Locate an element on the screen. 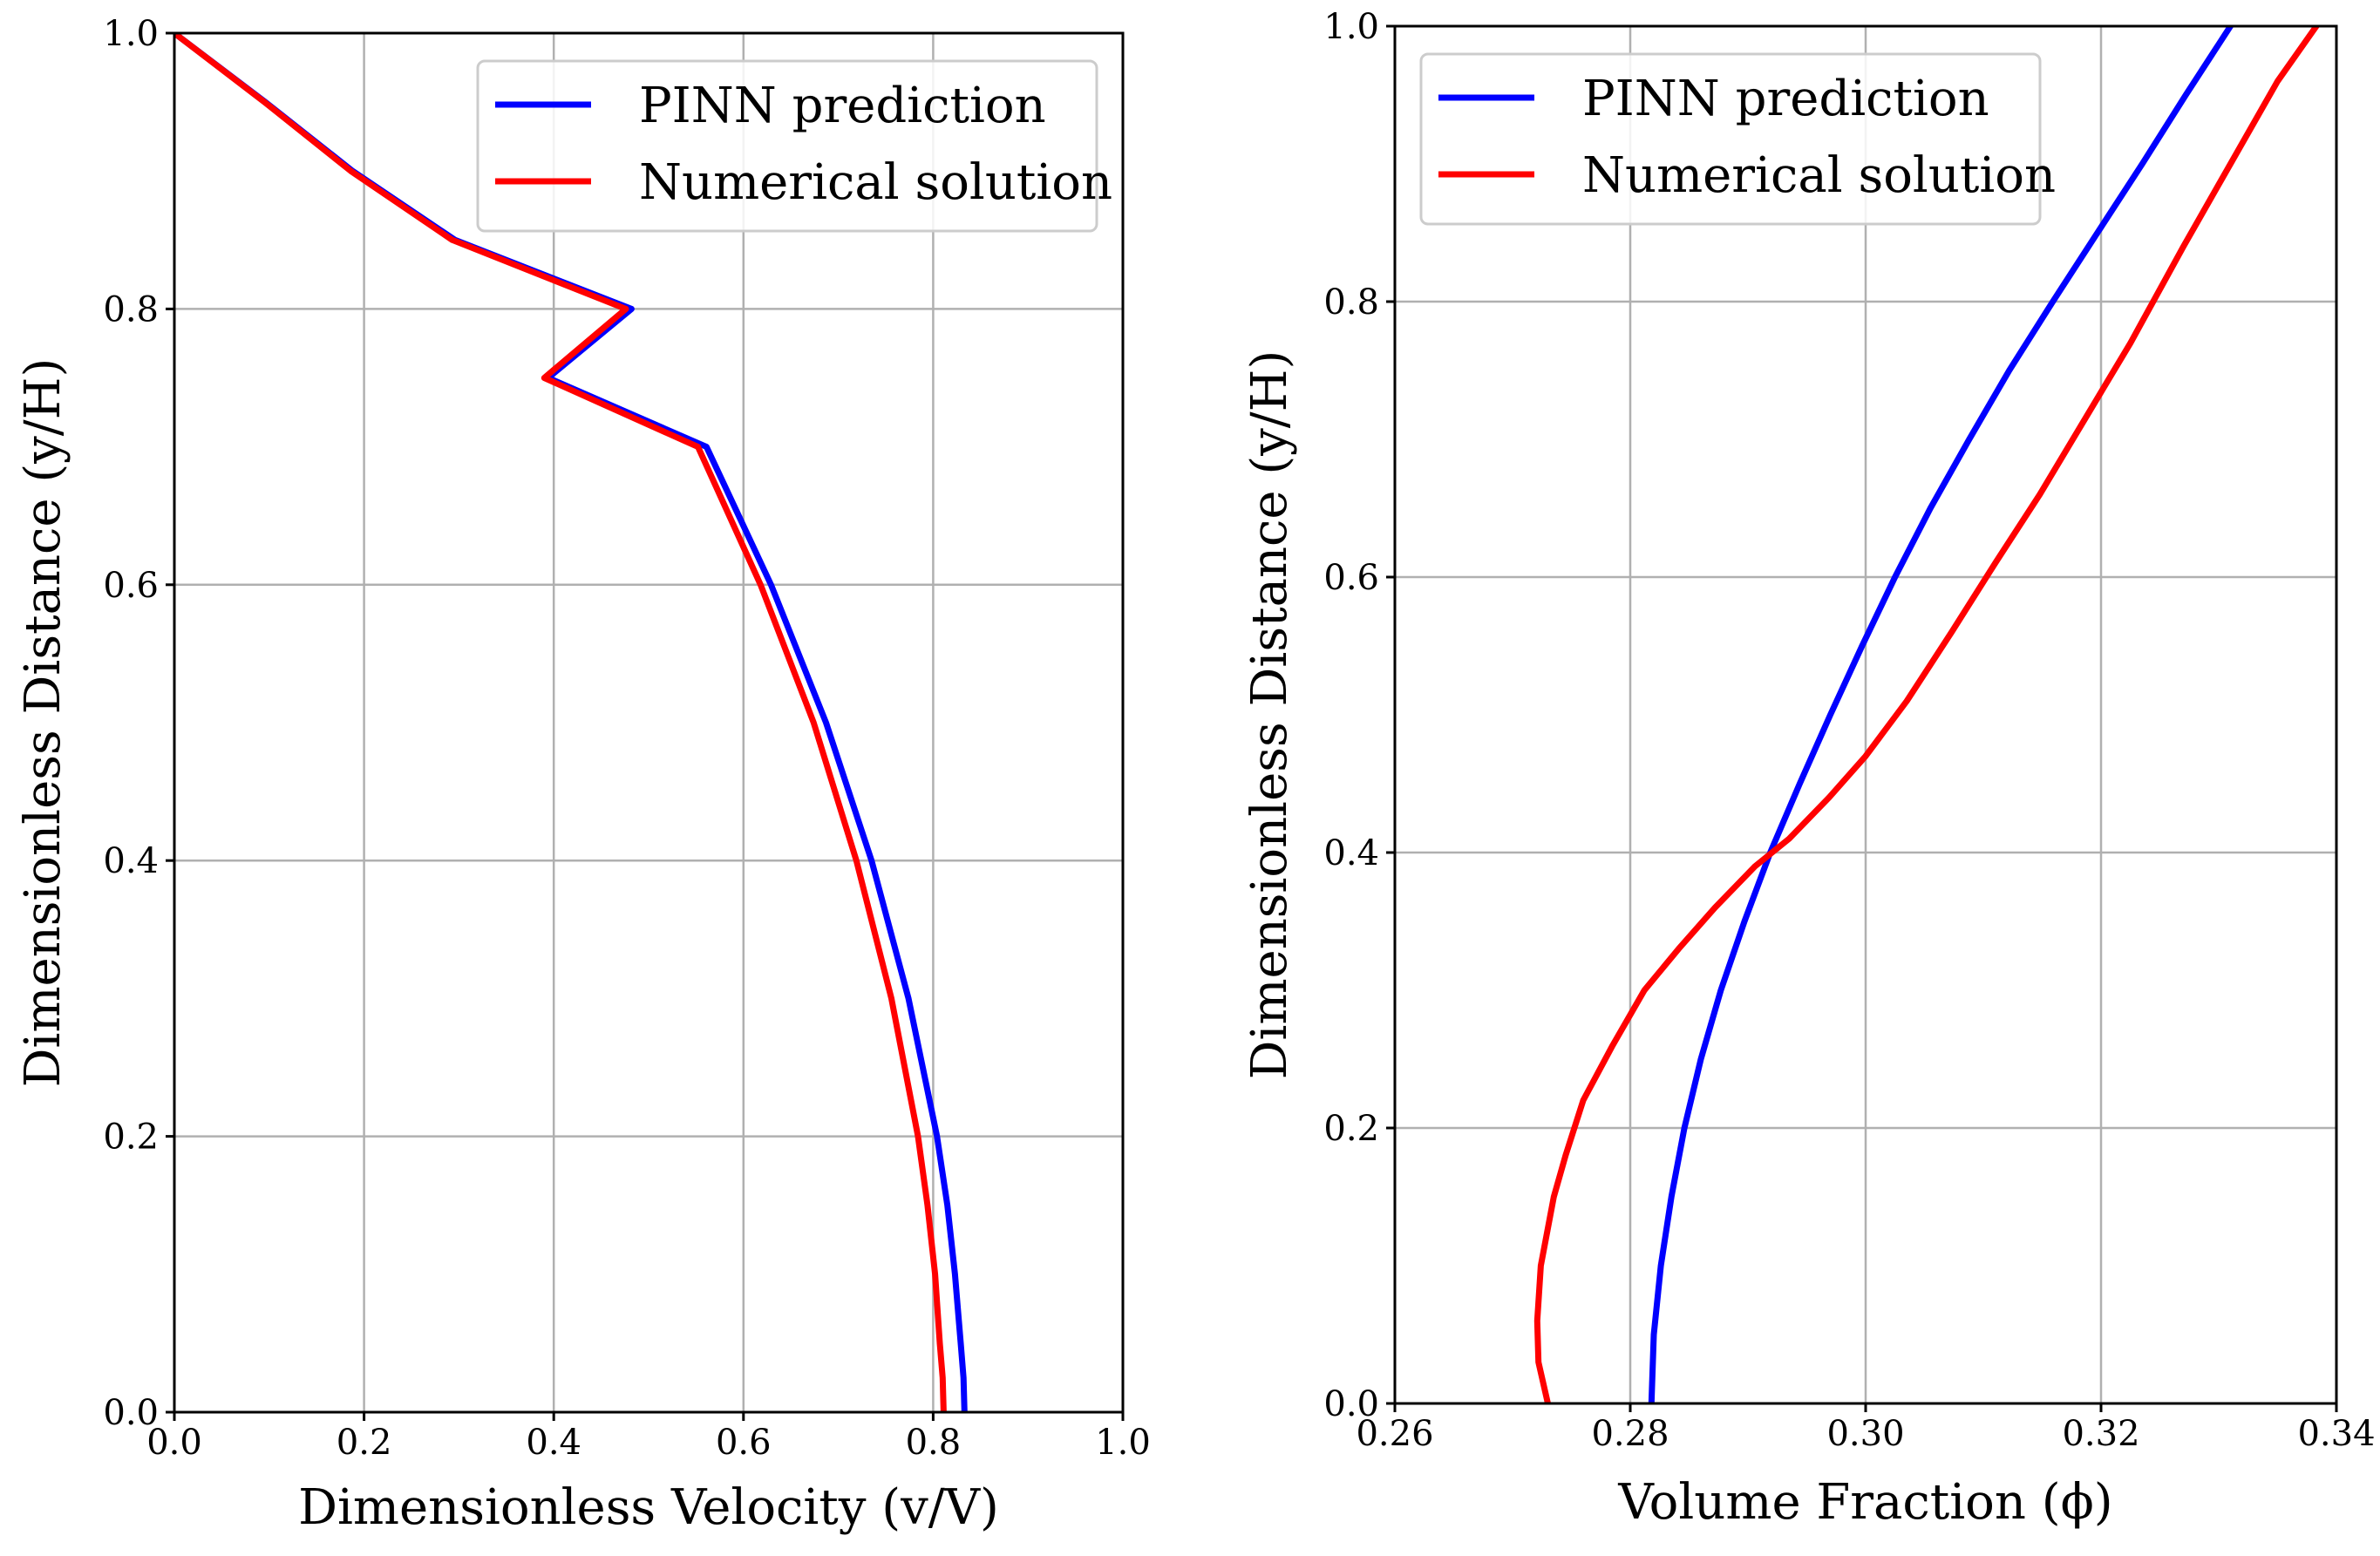 The height and width of the screenshot is (1556, 2380). x-tick-label: 0.0 is located at coordinates (174, 1443).